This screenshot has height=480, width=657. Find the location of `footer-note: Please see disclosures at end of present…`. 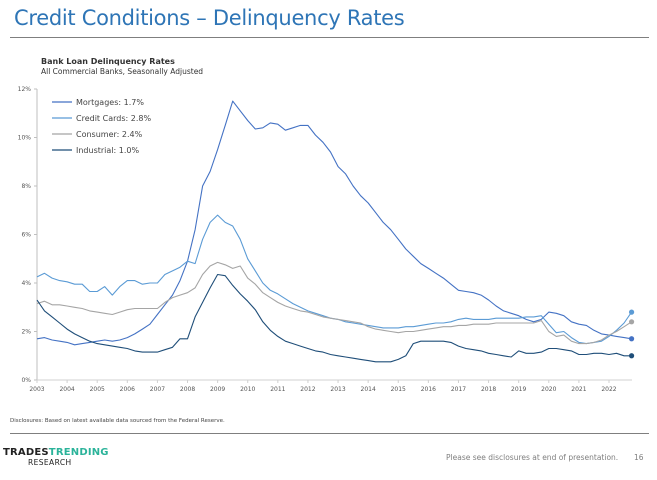

footer-note: Please see disclosures at end of present… is located at coordinates (532, 457).